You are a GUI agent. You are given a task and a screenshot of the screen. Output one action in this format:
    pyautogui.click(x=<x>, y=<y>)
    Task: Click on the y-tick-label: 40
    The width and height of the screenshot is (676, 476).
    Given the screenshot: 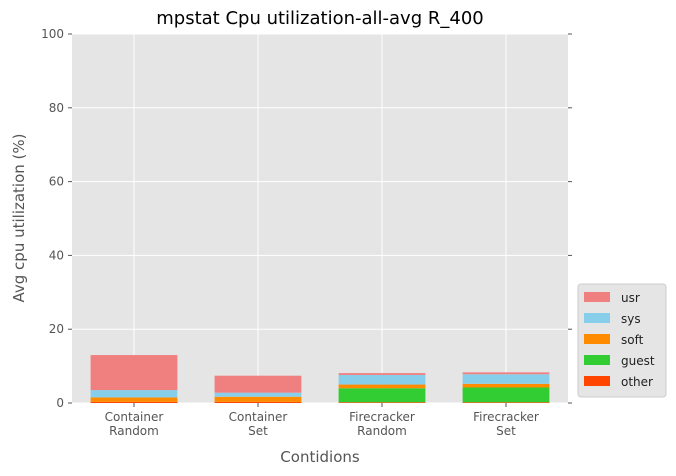 What is the action you would take?
    pyautogui.click(x=56, y=255)
    